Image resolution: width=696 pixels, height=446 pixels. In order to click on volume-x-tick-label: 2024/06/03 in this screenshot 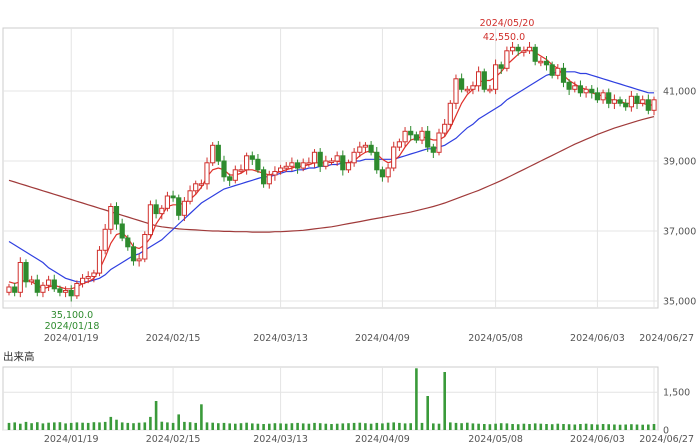, I will do `click(597, 439)`.